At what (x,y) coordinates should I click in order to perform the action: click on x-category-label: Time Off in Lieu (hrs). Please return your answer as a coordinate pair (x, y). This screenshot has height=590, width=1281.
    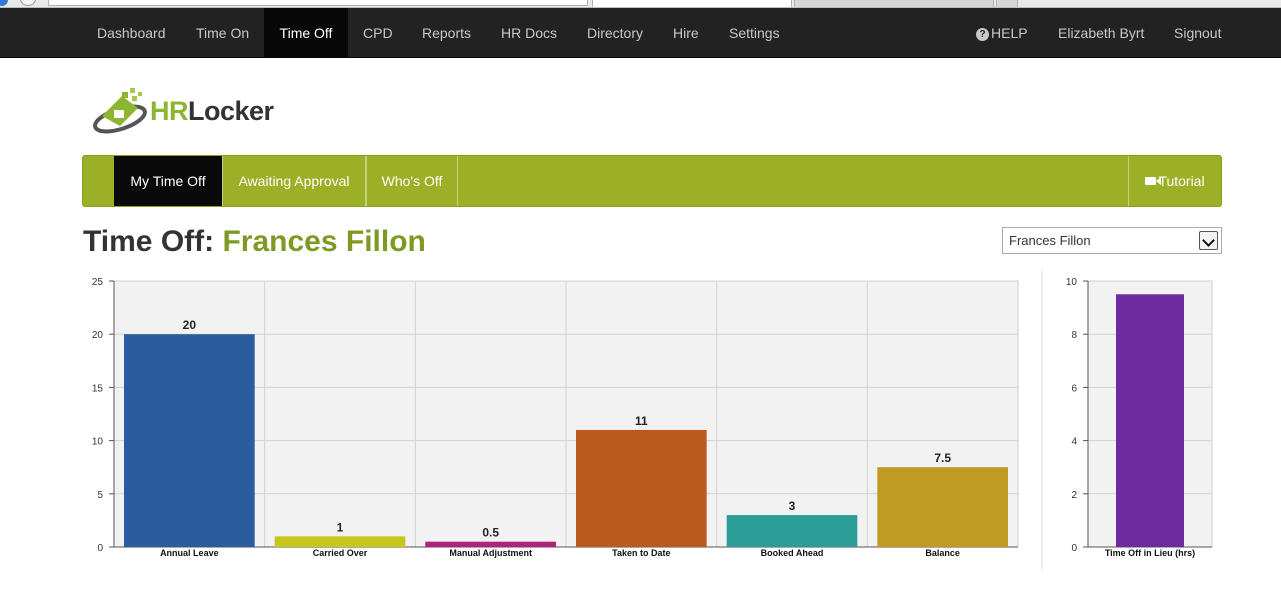
    Looking at the image, I should click on (1150, 553).